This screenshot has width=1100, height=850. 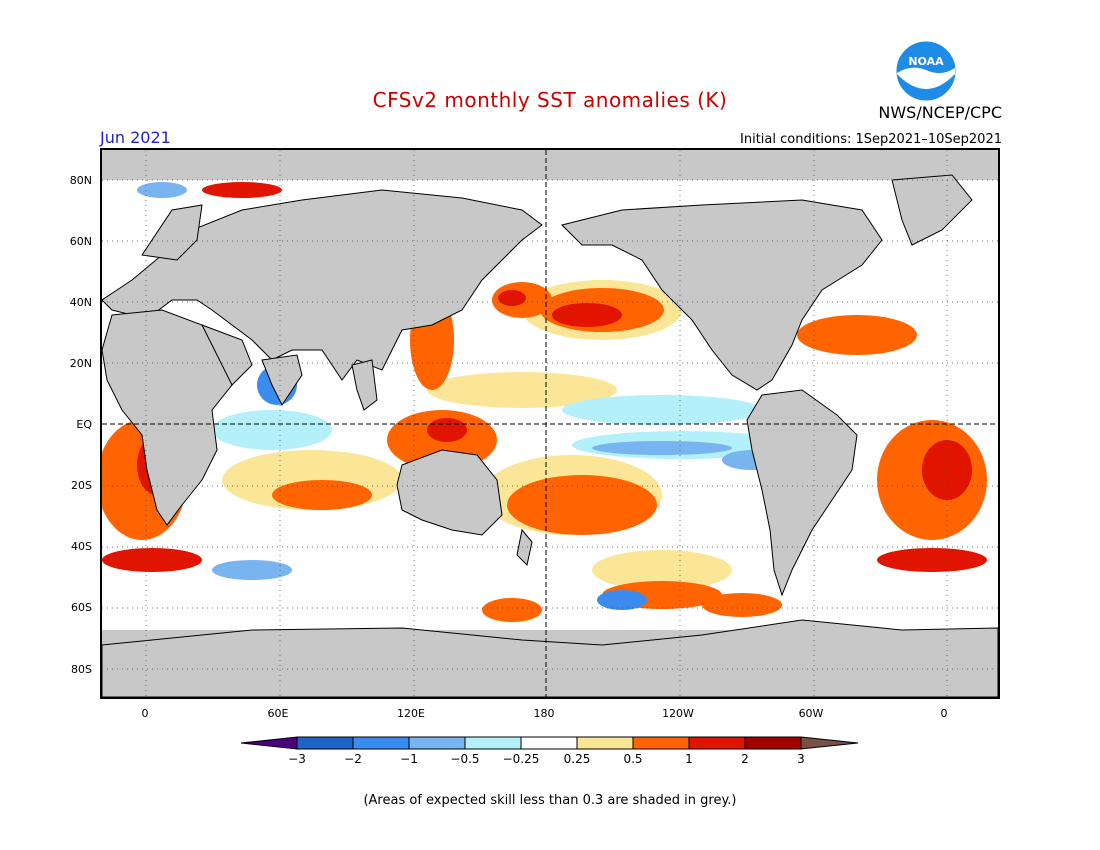 What do you see at coordinates (465, 759) in the screenshot?
I see `colorbar-label: −0.5` at bounding box center [465, 759].